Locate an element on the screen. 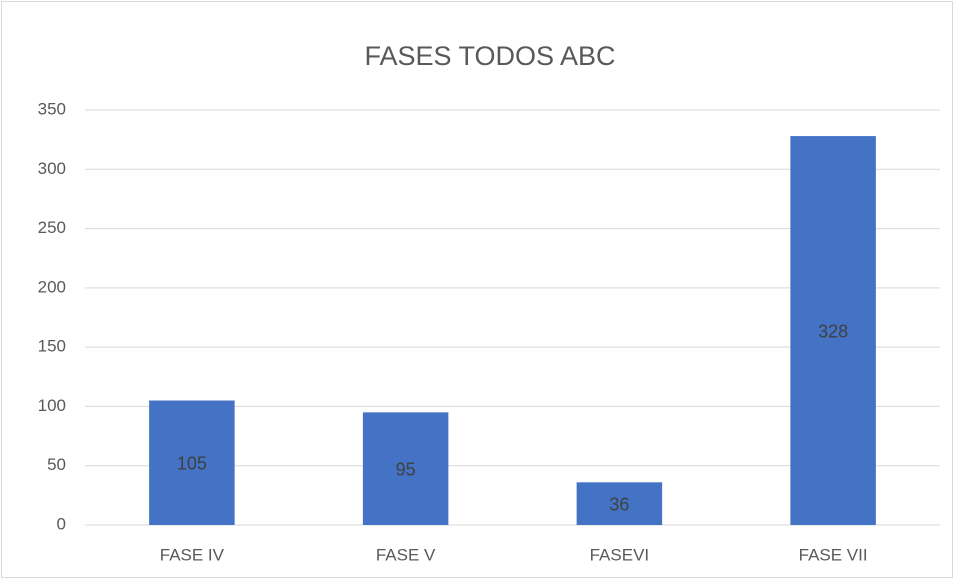  y-tick-label: 150 is located at coordinates (52, 346).